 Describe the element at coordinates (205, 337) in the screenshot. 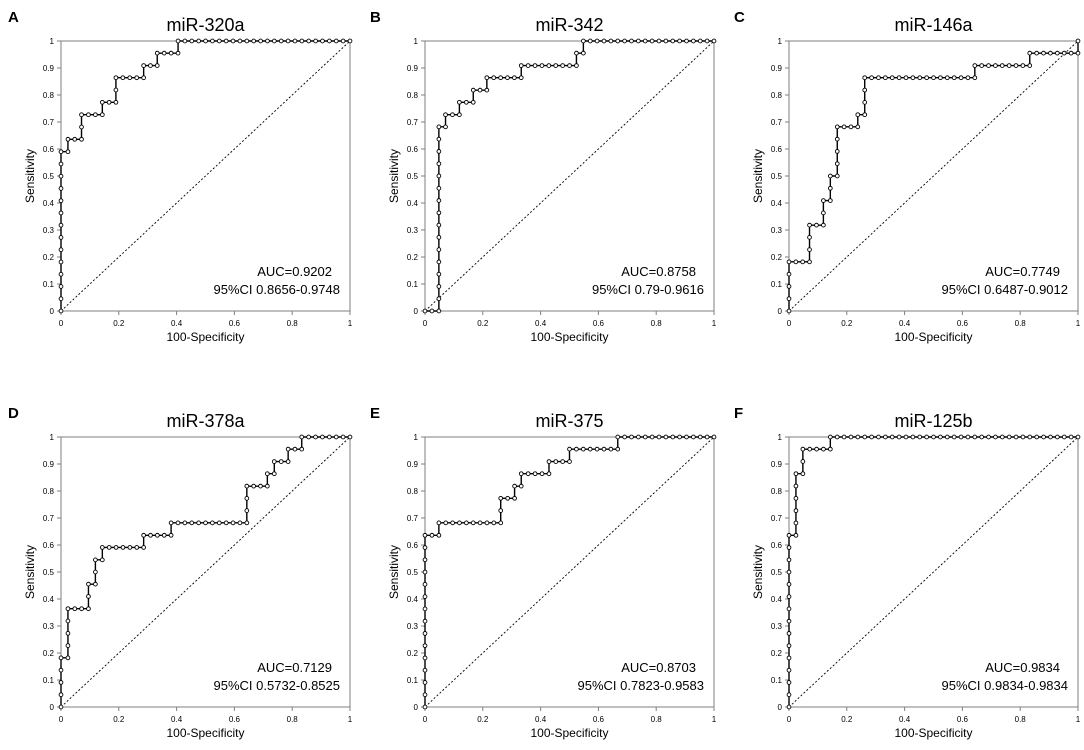

I see `x-axis-label: 100-Specificity` at that location.